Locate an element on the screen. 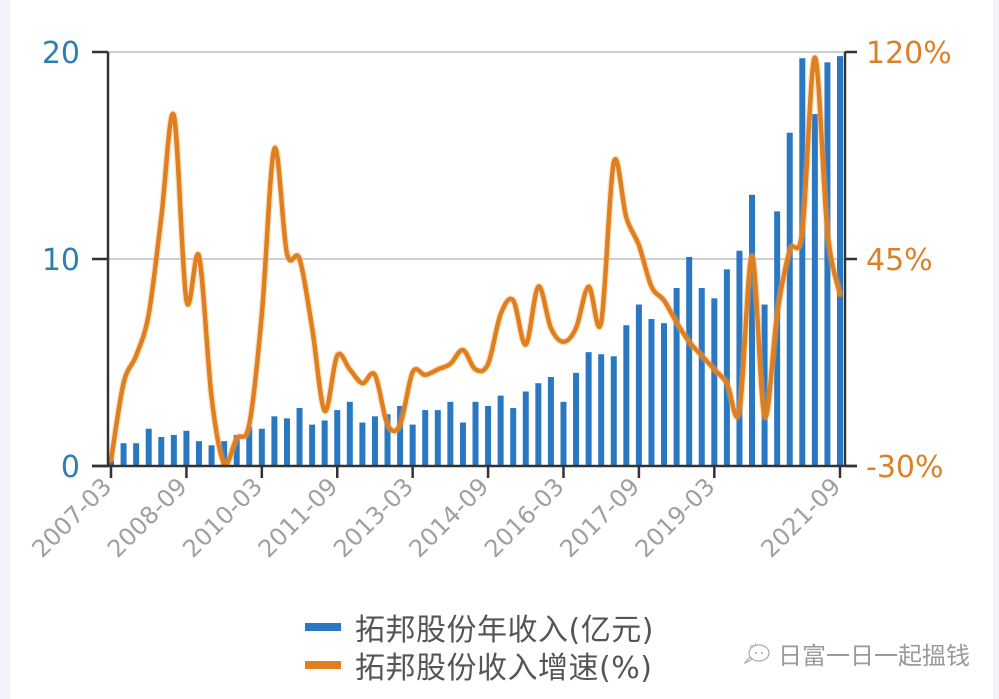  left-axis-tick-label: 20 is located at coordinates (61, 53).